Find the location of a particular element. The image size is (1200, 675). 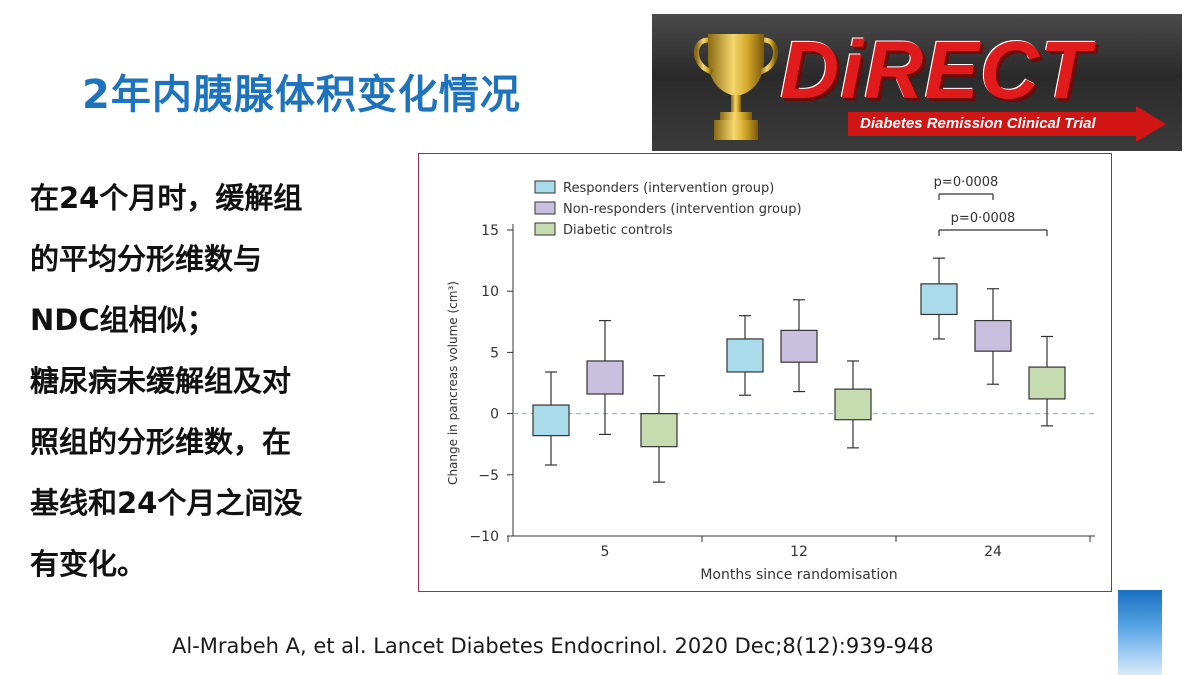

logo-banner-arrow is located at coordinates (1151, 124).